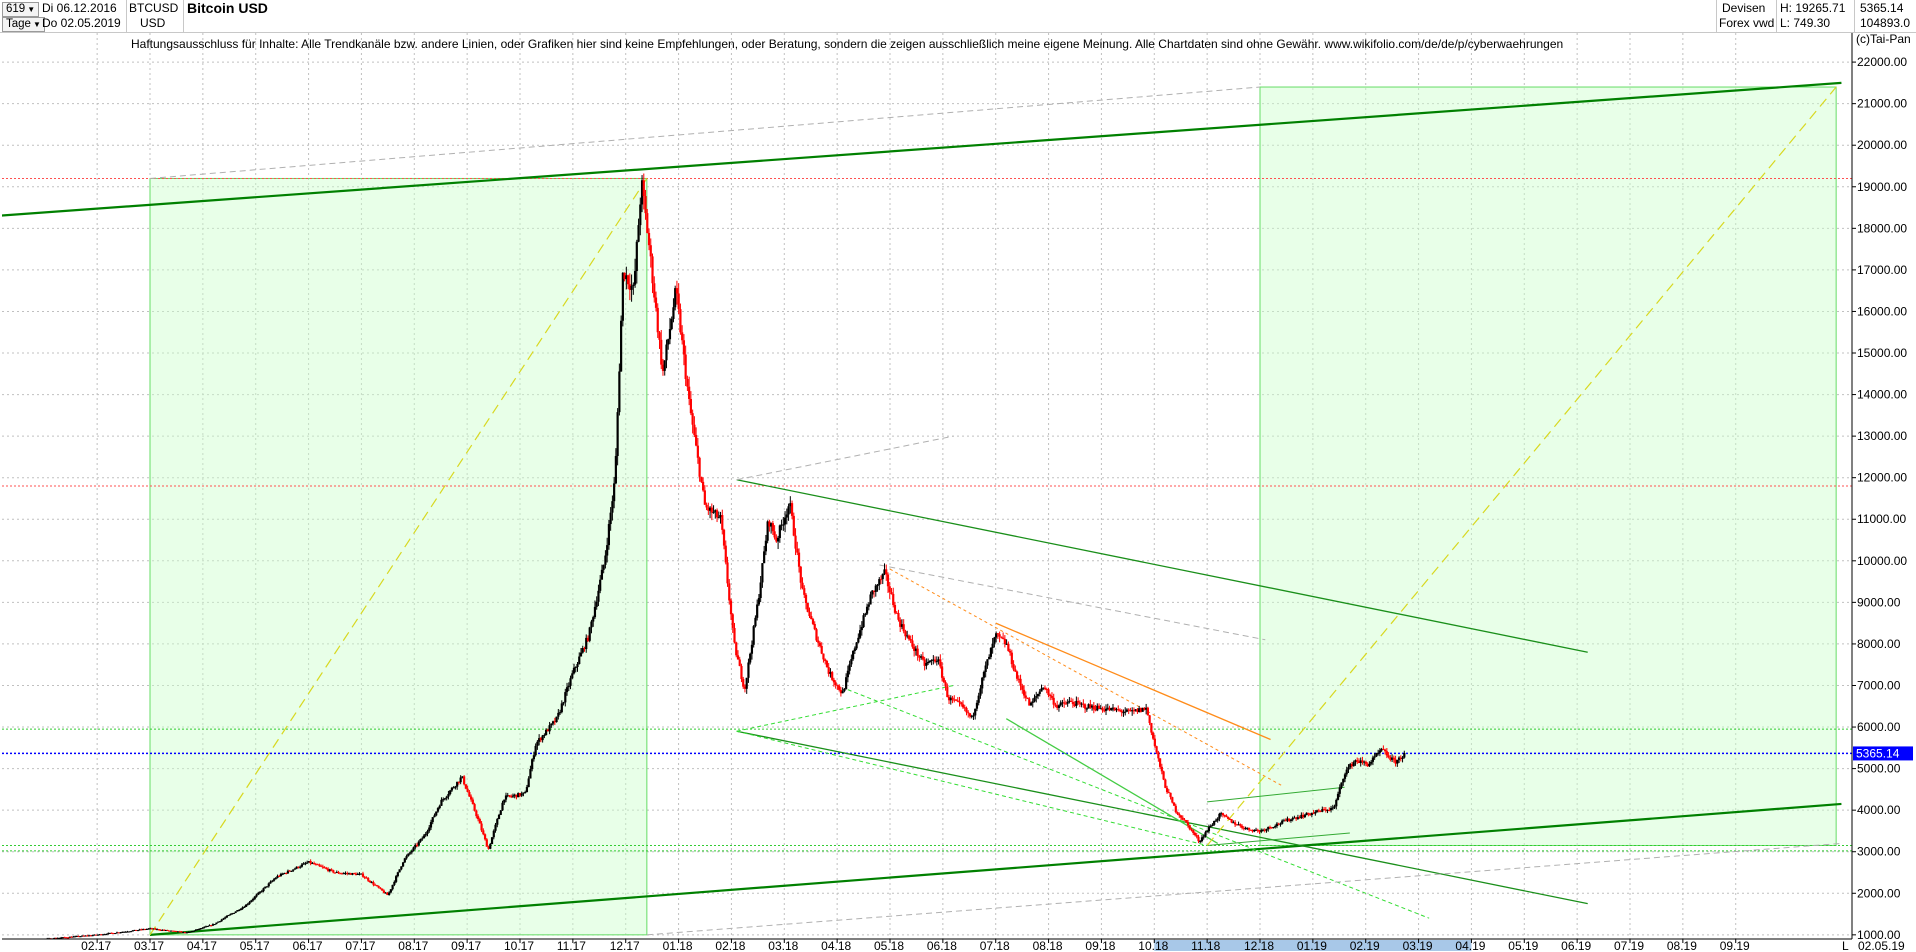 Image resolution: width=1916 pixels, height=952 pixels. What do you see at coordinates (36, 24) in the screenshot?
I see `chevron-down-icon: ▼` at bounding box center [36, 24].